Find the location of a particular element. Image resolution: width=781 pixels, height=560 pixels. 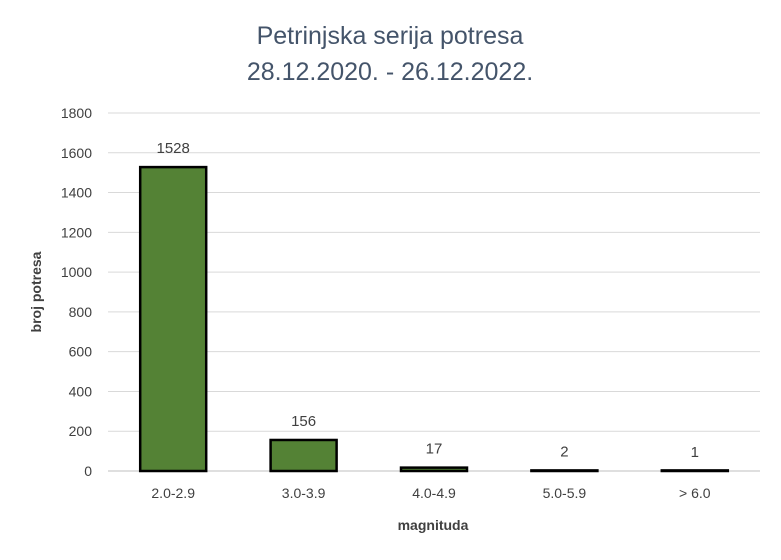

x-tick-label-3: 4.0-4.9 is located at coordinates (434, 493).